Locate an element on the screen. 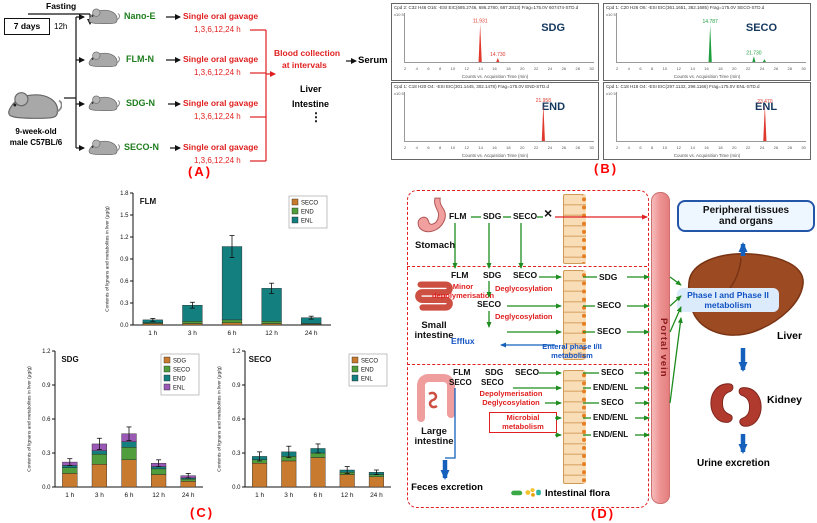 The width and height of the screenshot is (817, 523). si-seco-label: SECO is located at coordinates (525, 275).